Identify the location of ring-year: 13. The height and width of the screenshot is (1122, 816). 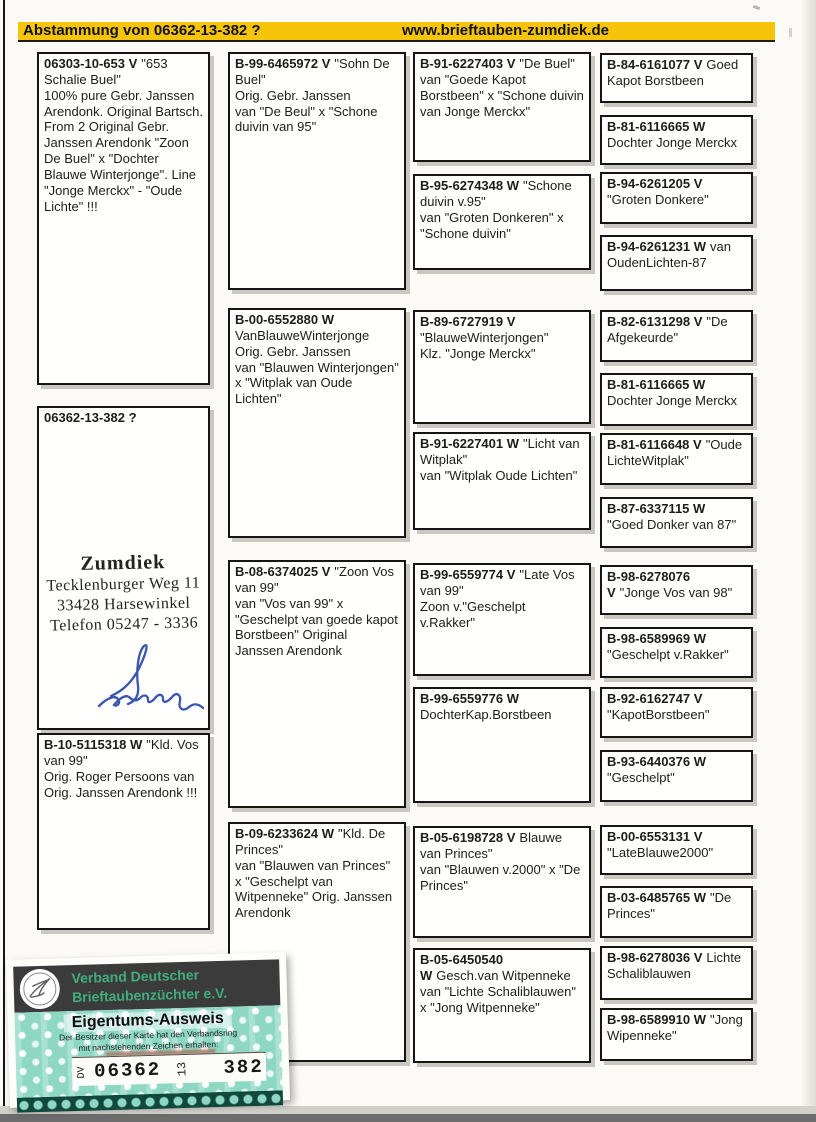
(182, 1069).